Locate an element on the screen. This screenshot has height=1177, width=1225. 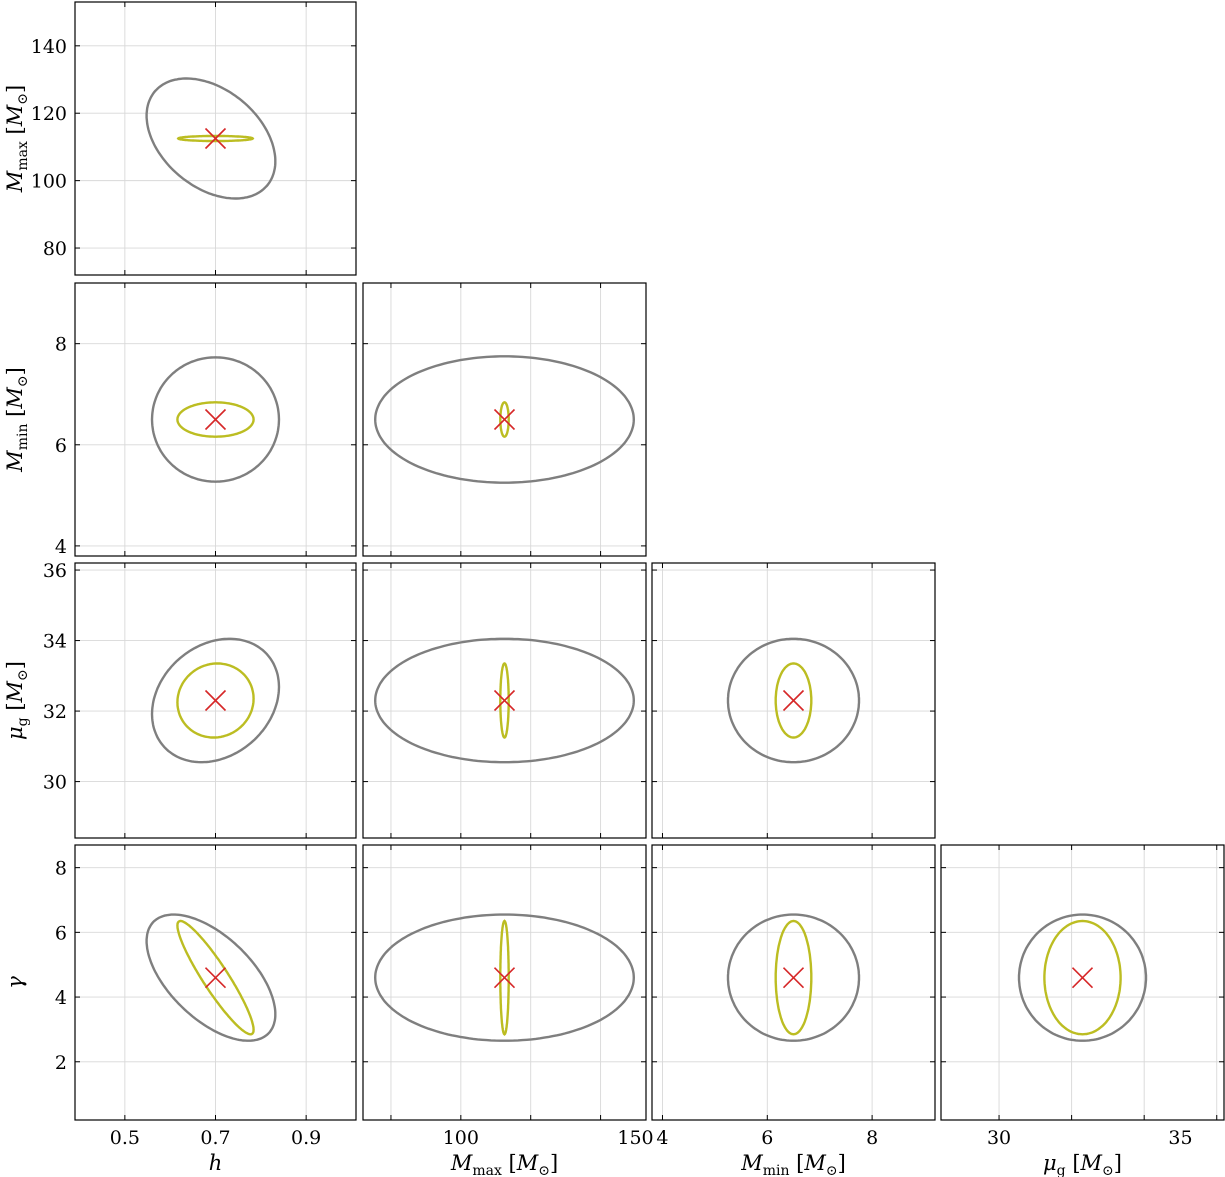
panel-M_max-vs-mu_g is located at coordinates (504, 700).